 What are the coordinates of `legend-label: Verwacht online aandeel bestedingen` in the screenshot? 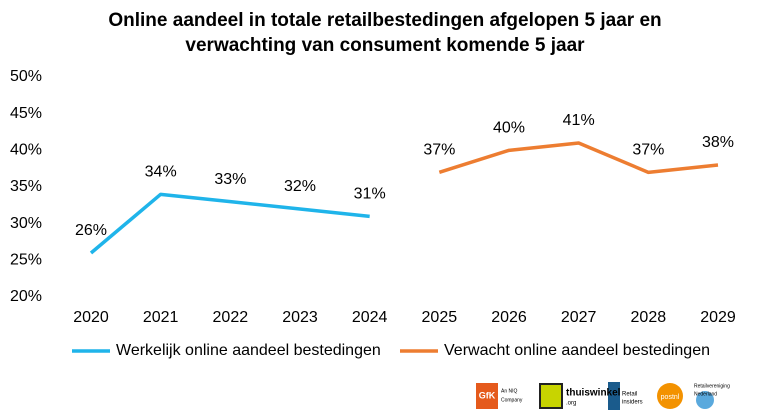 It's located at (577, 350).